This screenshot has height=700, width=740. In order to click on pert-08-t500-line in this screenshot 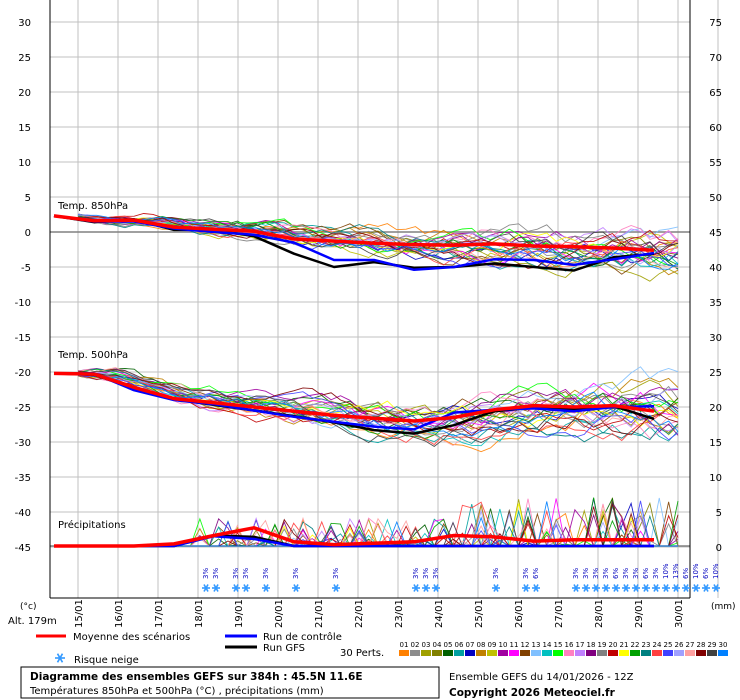, I will do `click(378, 397)`.